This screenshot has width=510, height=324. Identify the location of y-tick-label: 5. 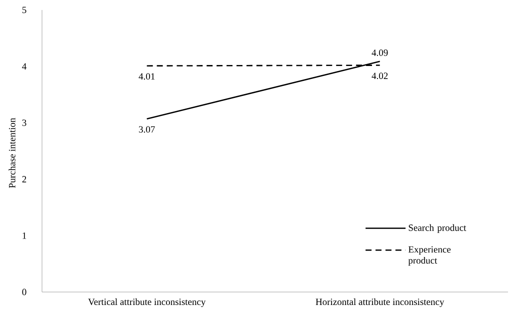
(24, 10).